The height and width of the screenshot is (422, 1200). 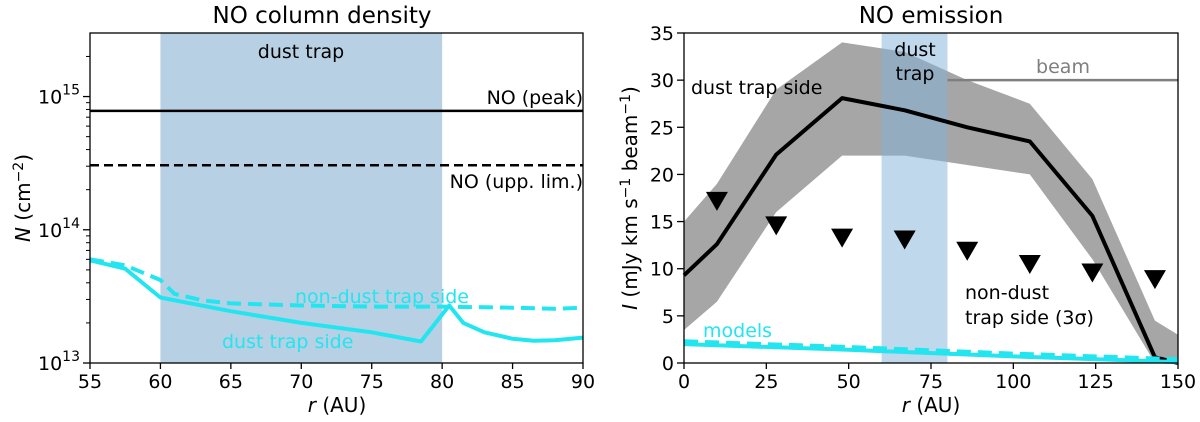 I want to click on y-tick-label: 1013, so click(x=59, y=362).